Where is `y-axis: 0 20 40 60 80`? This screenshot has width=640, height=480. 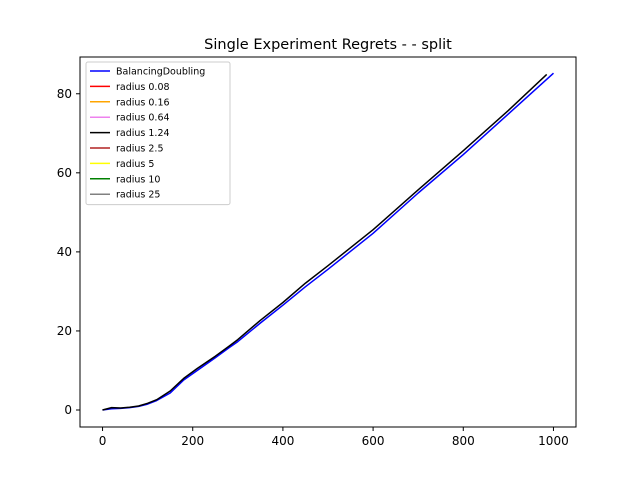 y-axis: 0 20 40 60 80 is located at coordinates (68, 252).